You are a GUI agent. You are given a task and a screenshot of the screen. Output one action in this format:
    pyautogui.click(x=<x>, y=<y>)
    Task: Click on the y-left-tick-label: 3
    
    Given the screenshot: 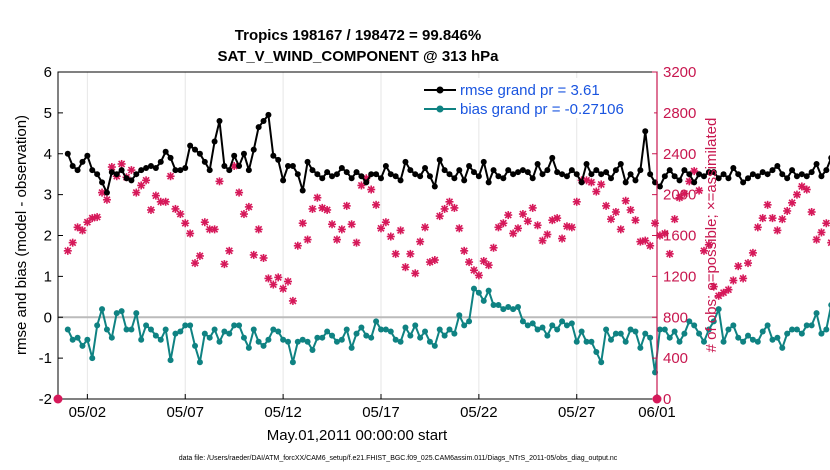 What is the action you would take?
    pyautogui.click(x=48, y=195)
    